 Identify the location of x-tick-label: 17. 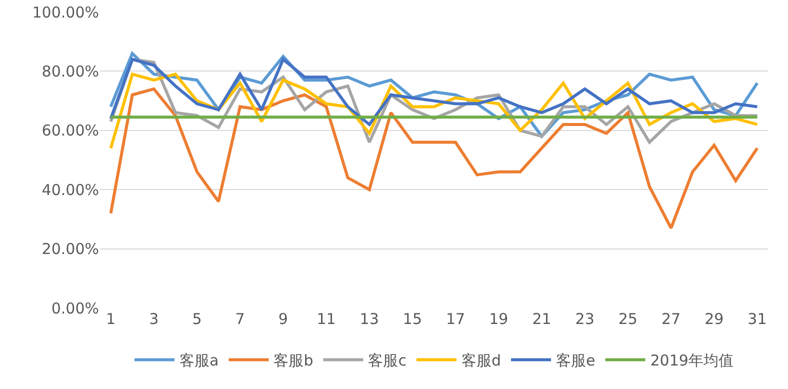
(456, 319).